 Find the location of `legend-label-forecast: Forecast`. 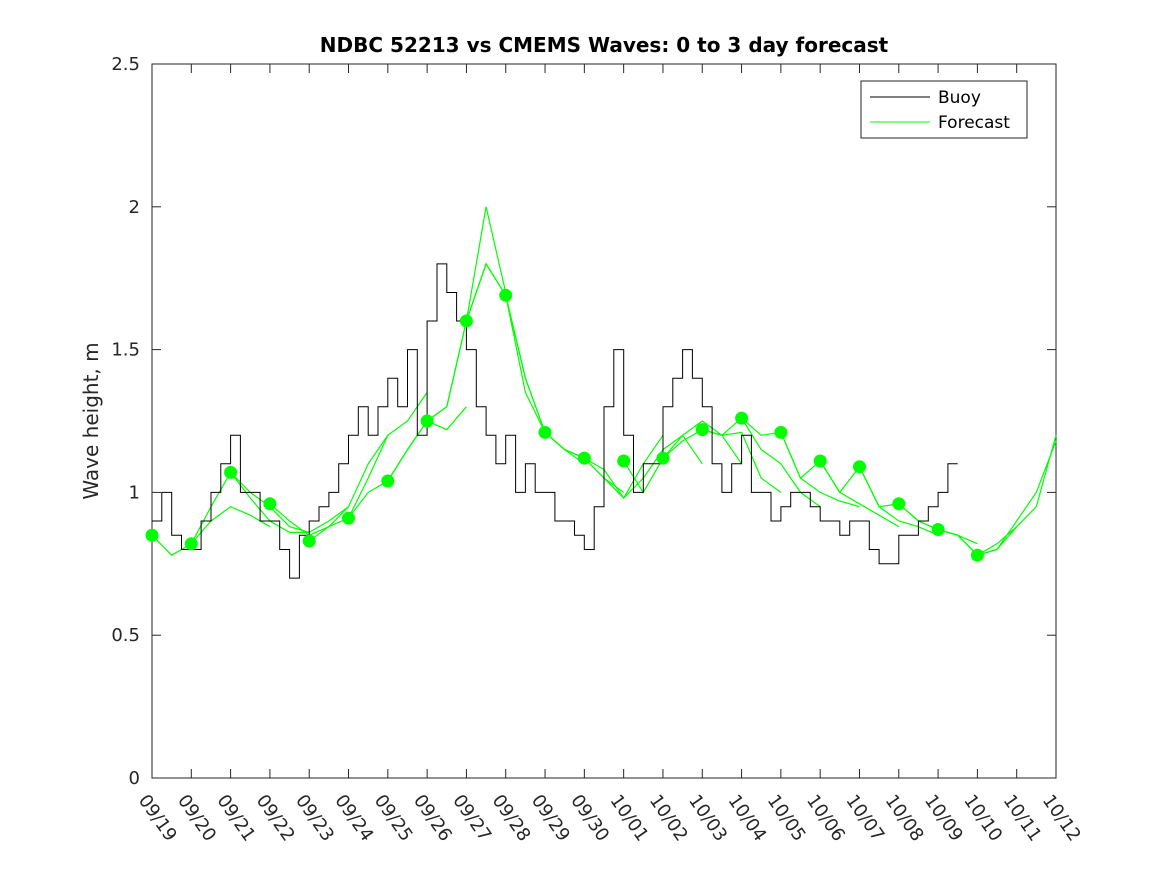

legend-label-forecast: Forecast is located at coordinates (974, 123).